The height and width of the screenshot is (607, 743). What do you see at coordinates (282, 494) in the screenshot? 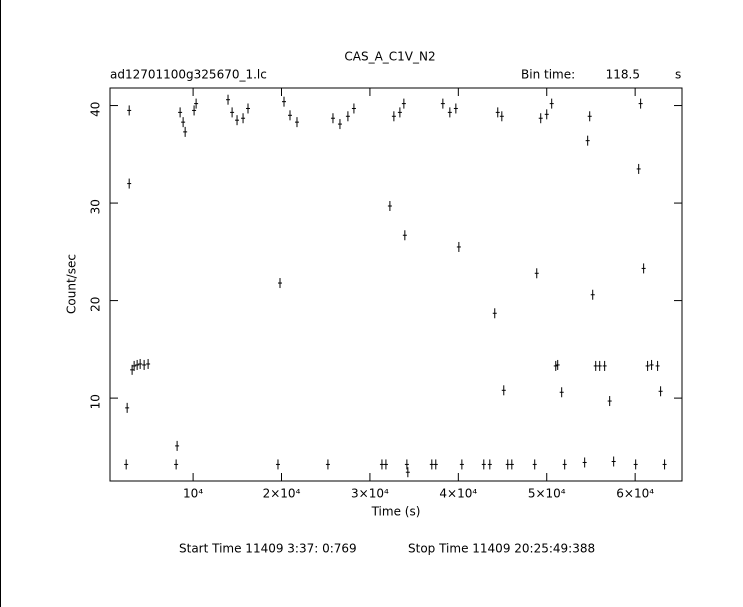
I see `x-tick-label: 2×10⁴` at bounding box center [282, 494].